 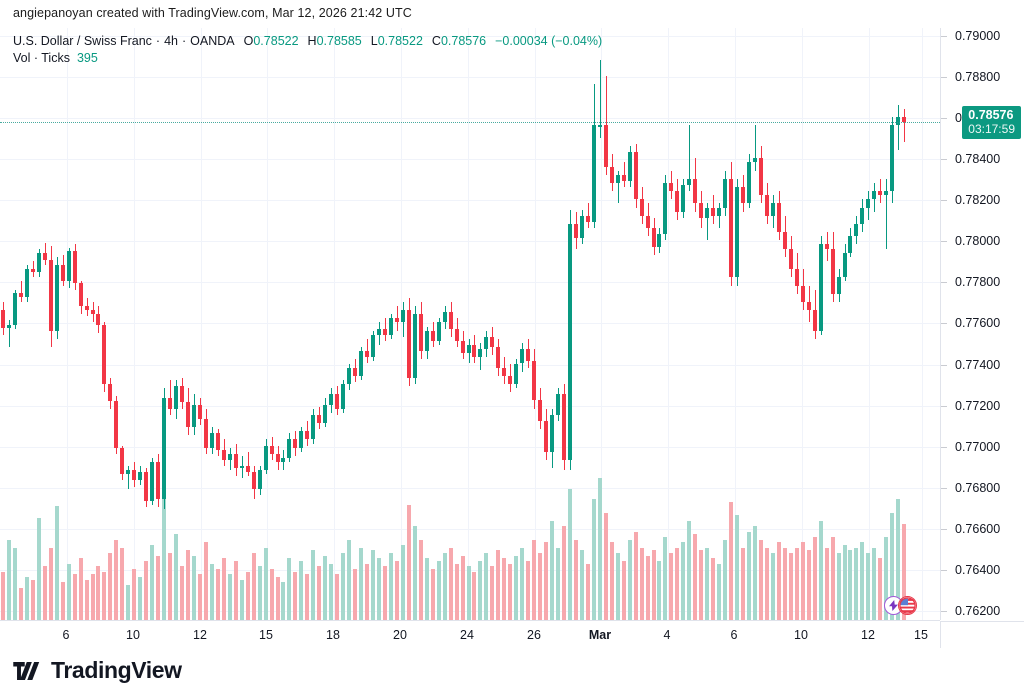 What do you see at coordinates (907, 605) in the screenshot?
I see `us-flag-globe-icon` at bounding box center [907, 605].